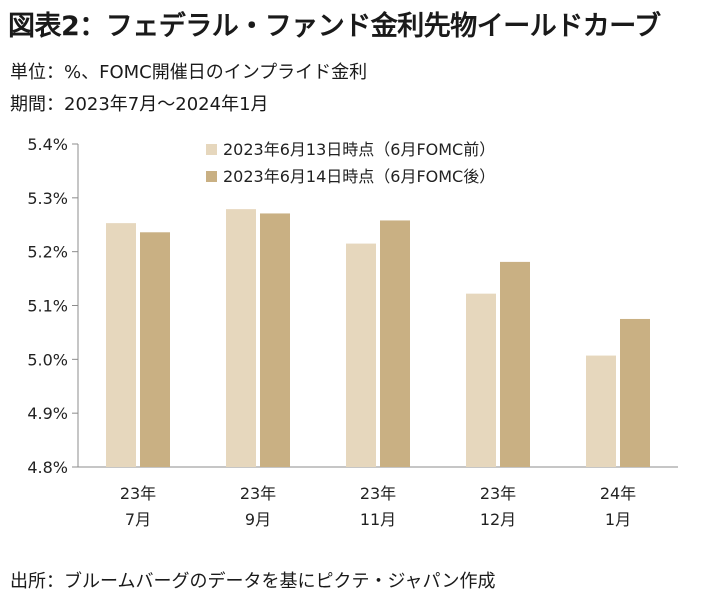 This screenshot has width=711, height=600. I want to click on unit-note: 単位：%、FOMC開催日のインプライド金利, so click(189, 72).